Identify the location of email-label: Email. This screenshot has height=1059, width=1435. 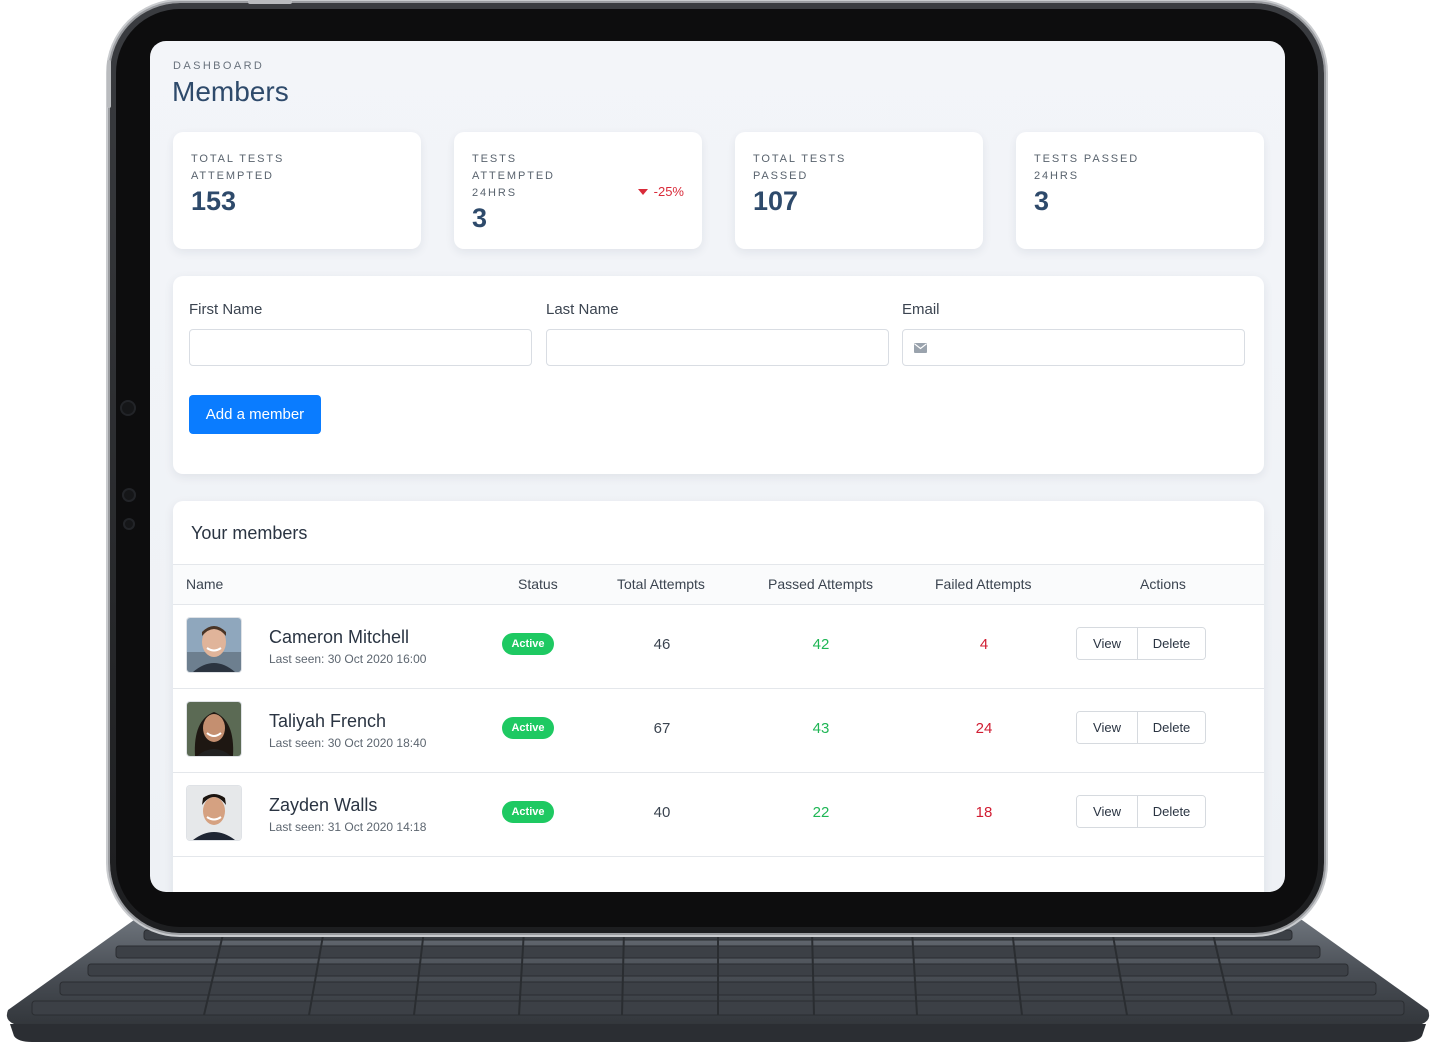
(921, 309).